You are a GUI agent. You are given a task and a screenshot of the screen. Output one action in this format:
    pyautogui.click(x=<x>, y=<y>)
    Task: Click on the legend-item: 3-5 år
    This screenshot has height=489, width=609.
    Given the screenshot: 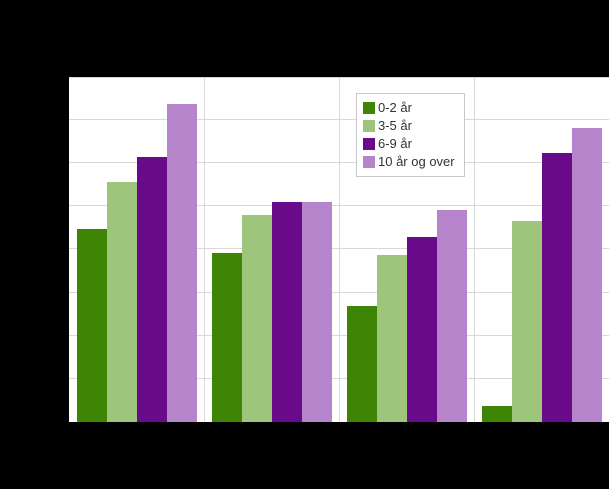 What is the action you would take?
    pyautogui.click(x=409, y=126)
    